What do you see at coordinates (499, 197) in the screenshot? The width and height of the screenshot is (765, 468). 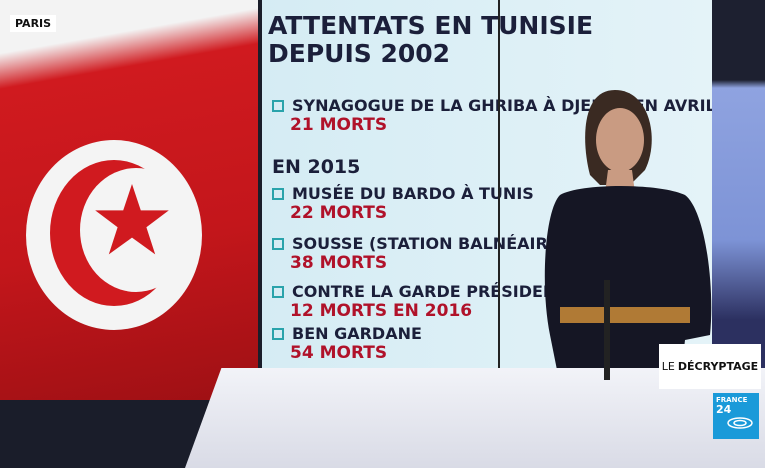 I see `screen-divider` at bounding box center [499, 197].